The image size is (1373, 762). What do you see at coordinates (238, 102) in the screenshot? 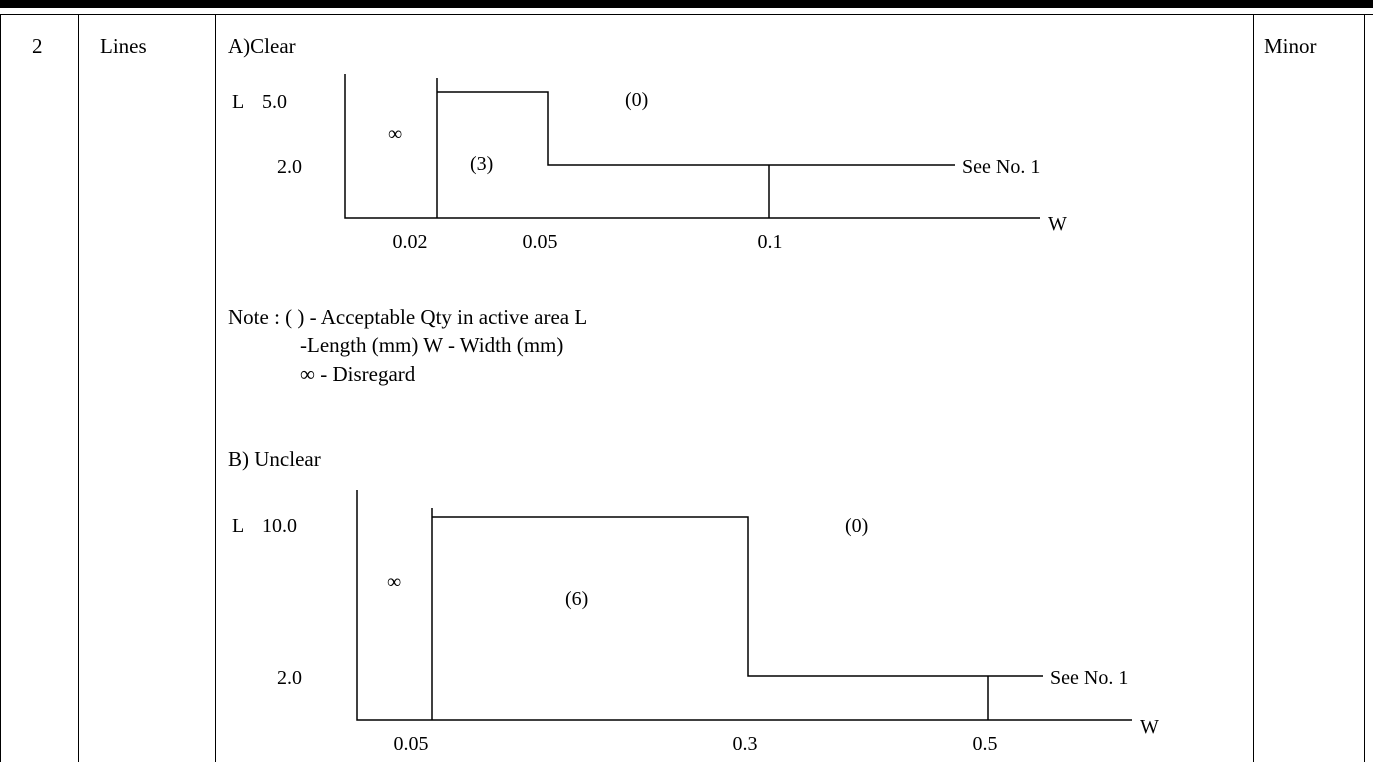
I see `y-label-a: L` at bounding box center [238, 102].